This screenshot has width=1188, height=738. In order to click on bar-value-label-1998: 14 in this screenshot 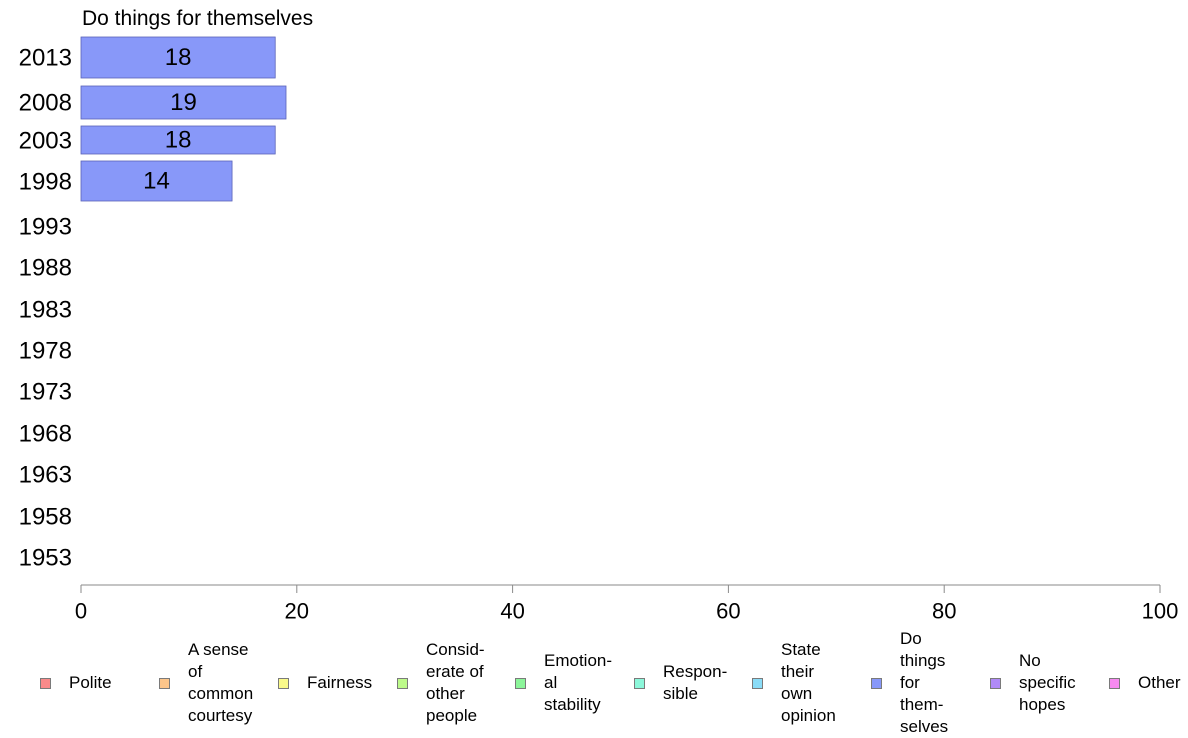, I will do `click(156, 181)`.